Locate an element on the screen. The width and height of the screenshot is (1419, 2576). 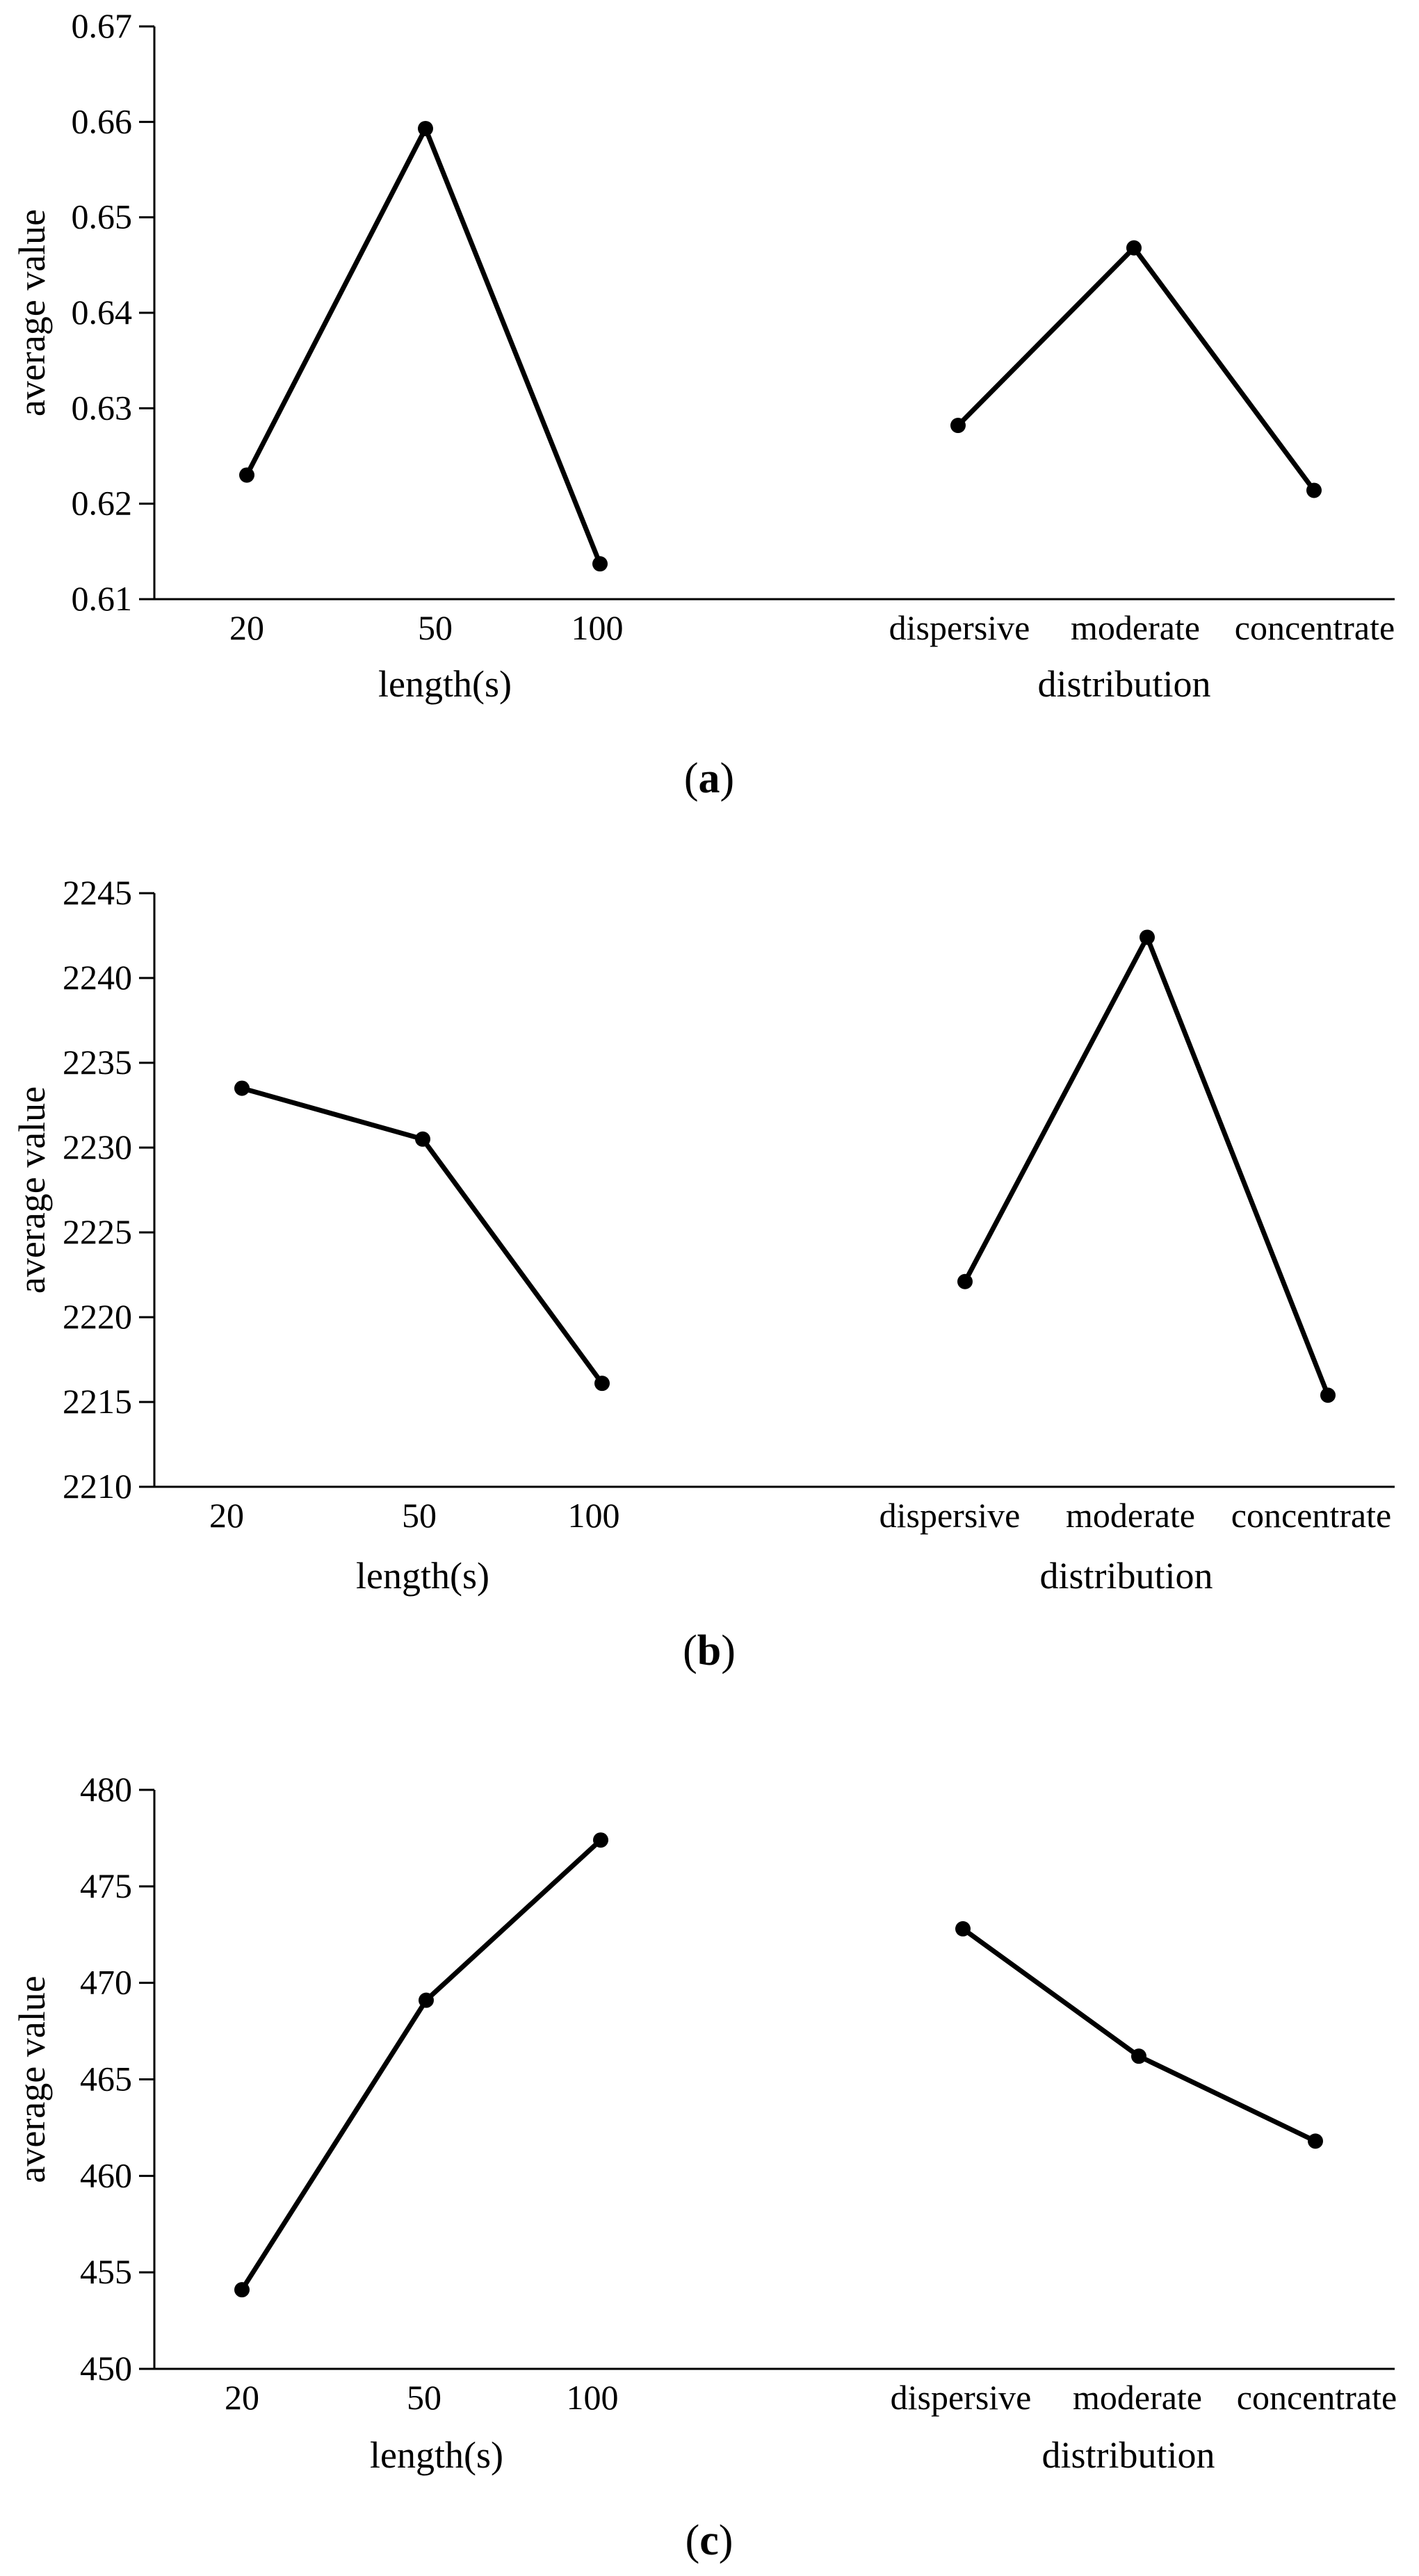
x-tick-label-a: moderate is located at coordinates (1135, 627).